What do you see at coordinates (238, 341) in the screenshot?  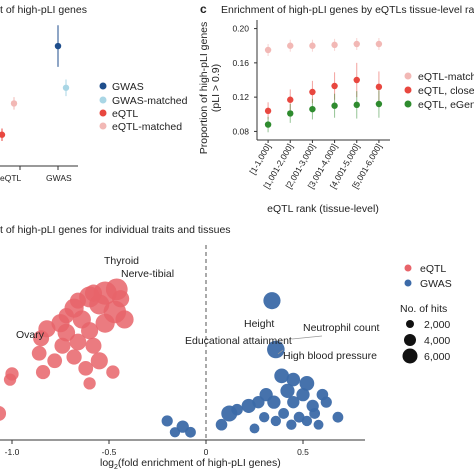 I see `annotation-educational-attainment: Educational attainment` at bounding box center [238, 341].